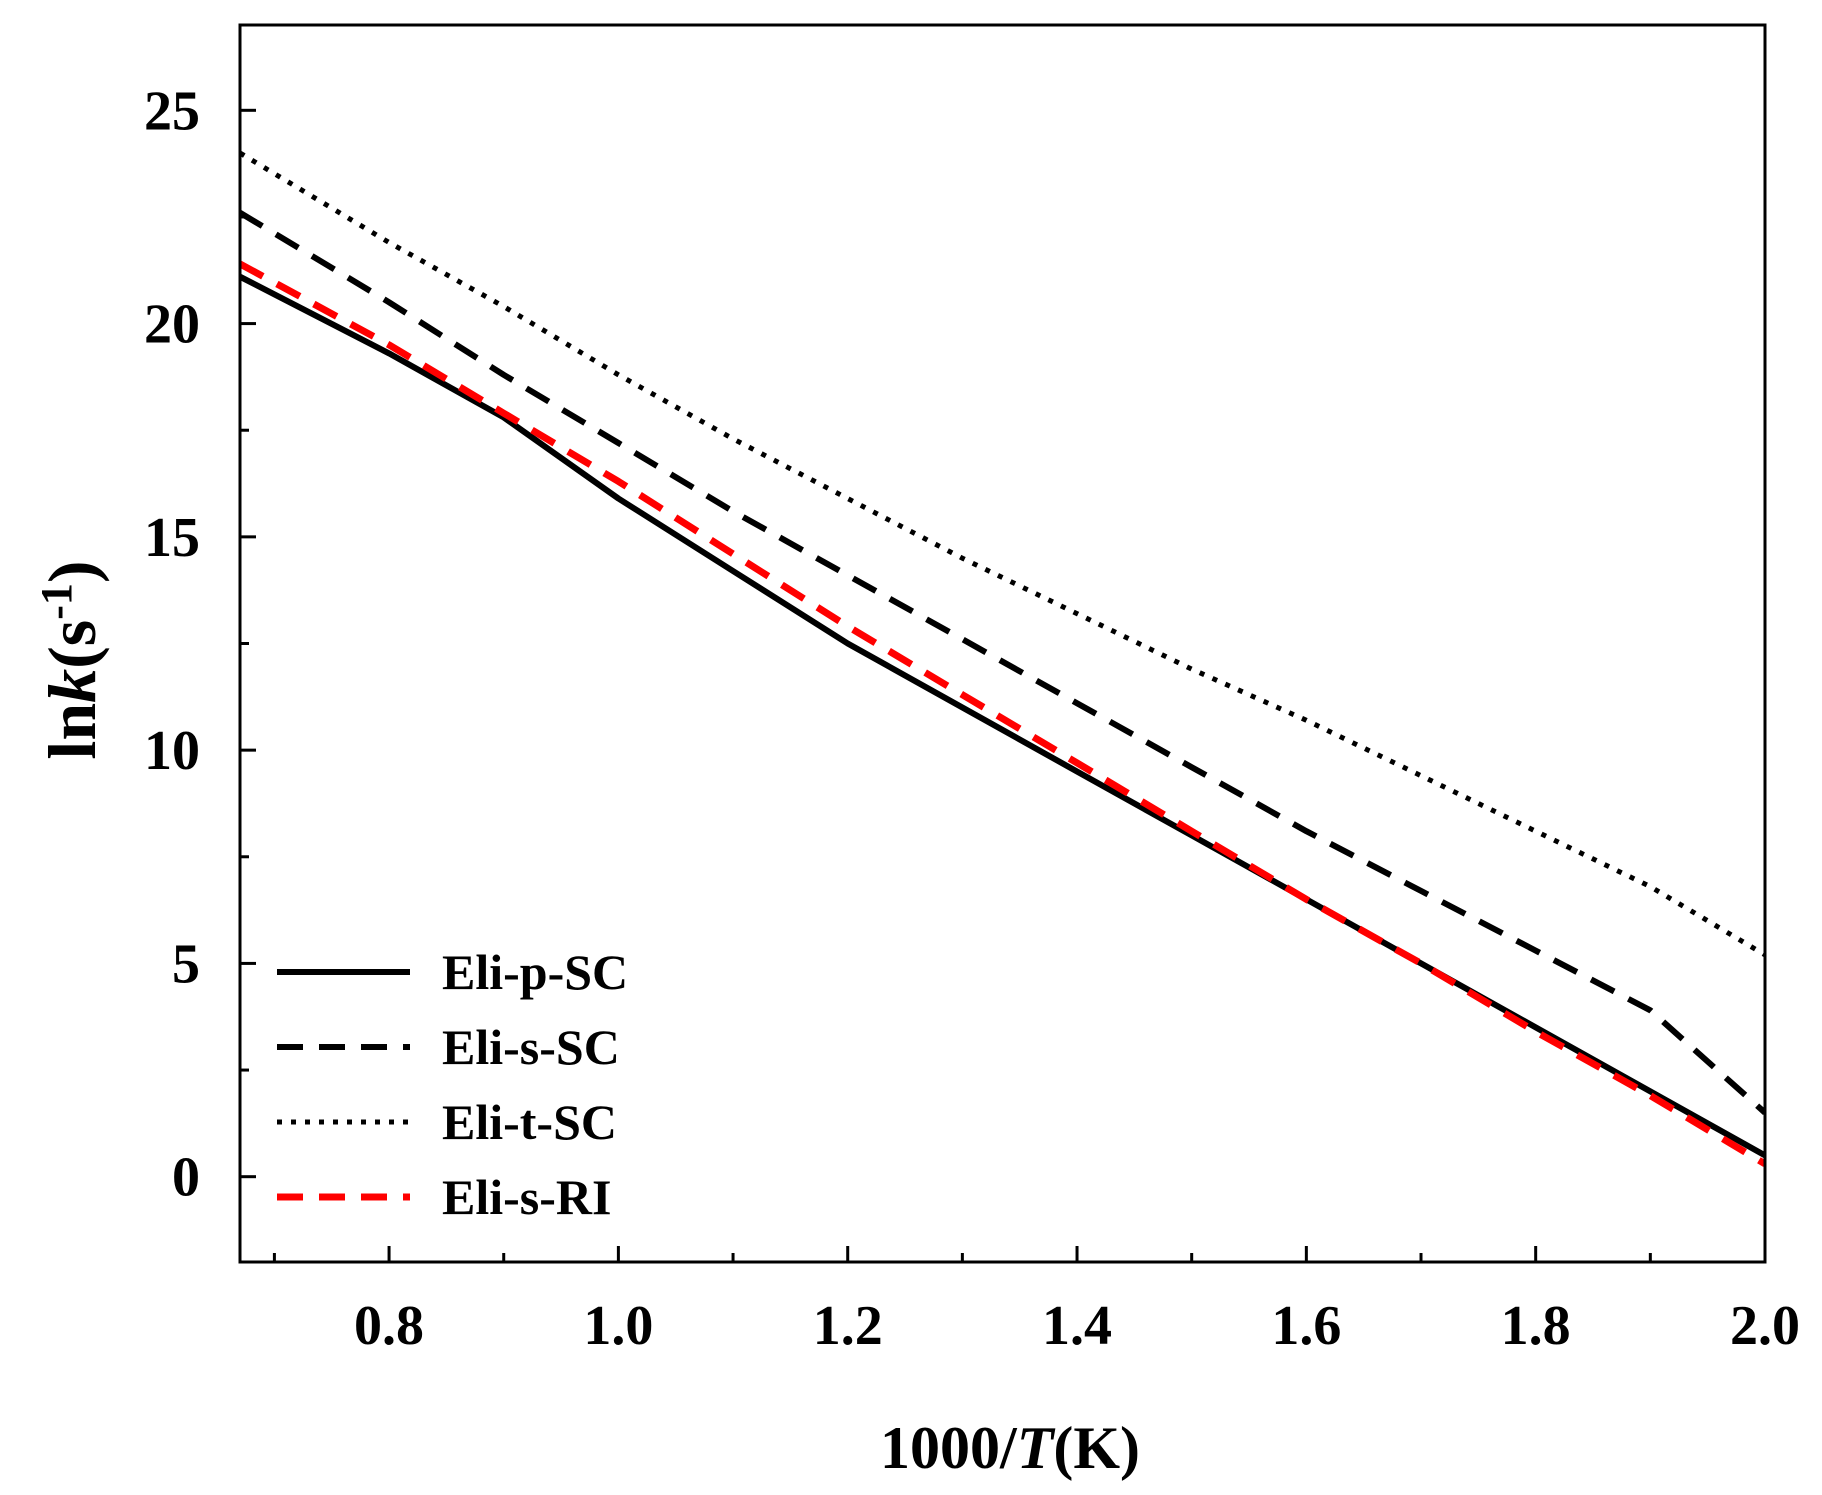  Describe the element at coordinates (72, 644) in the screenshot. I see `y-axis-label-unit: (s` at that location.